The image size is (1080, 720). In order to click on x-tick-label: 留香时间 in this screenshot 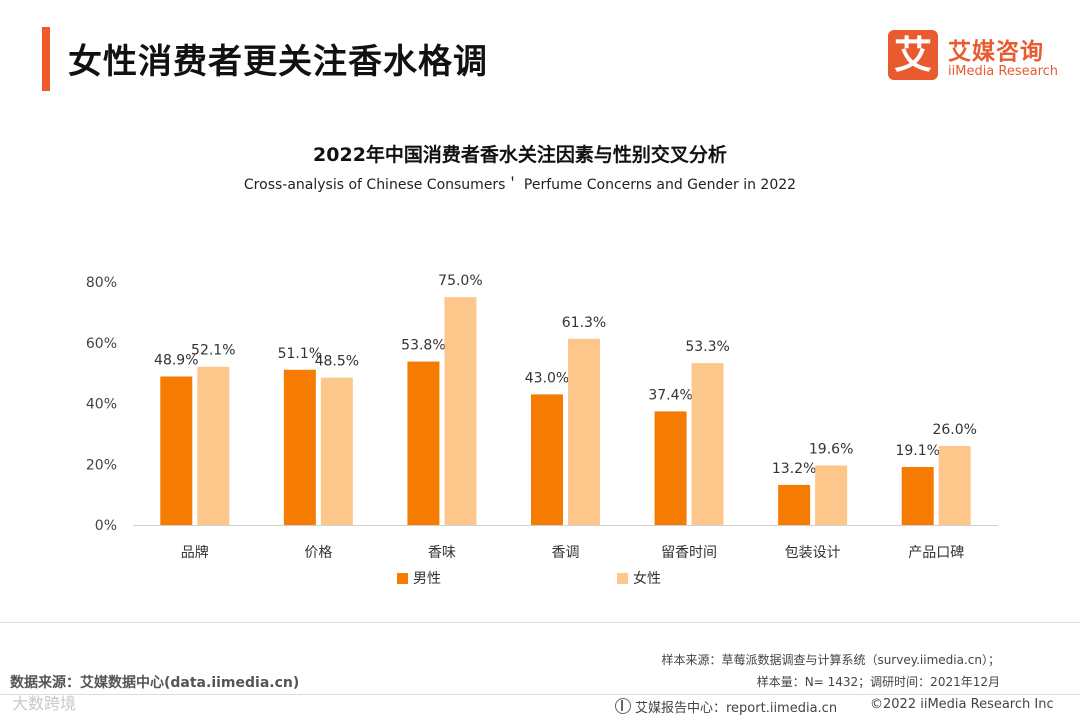, I will do `click(689, 553)`.